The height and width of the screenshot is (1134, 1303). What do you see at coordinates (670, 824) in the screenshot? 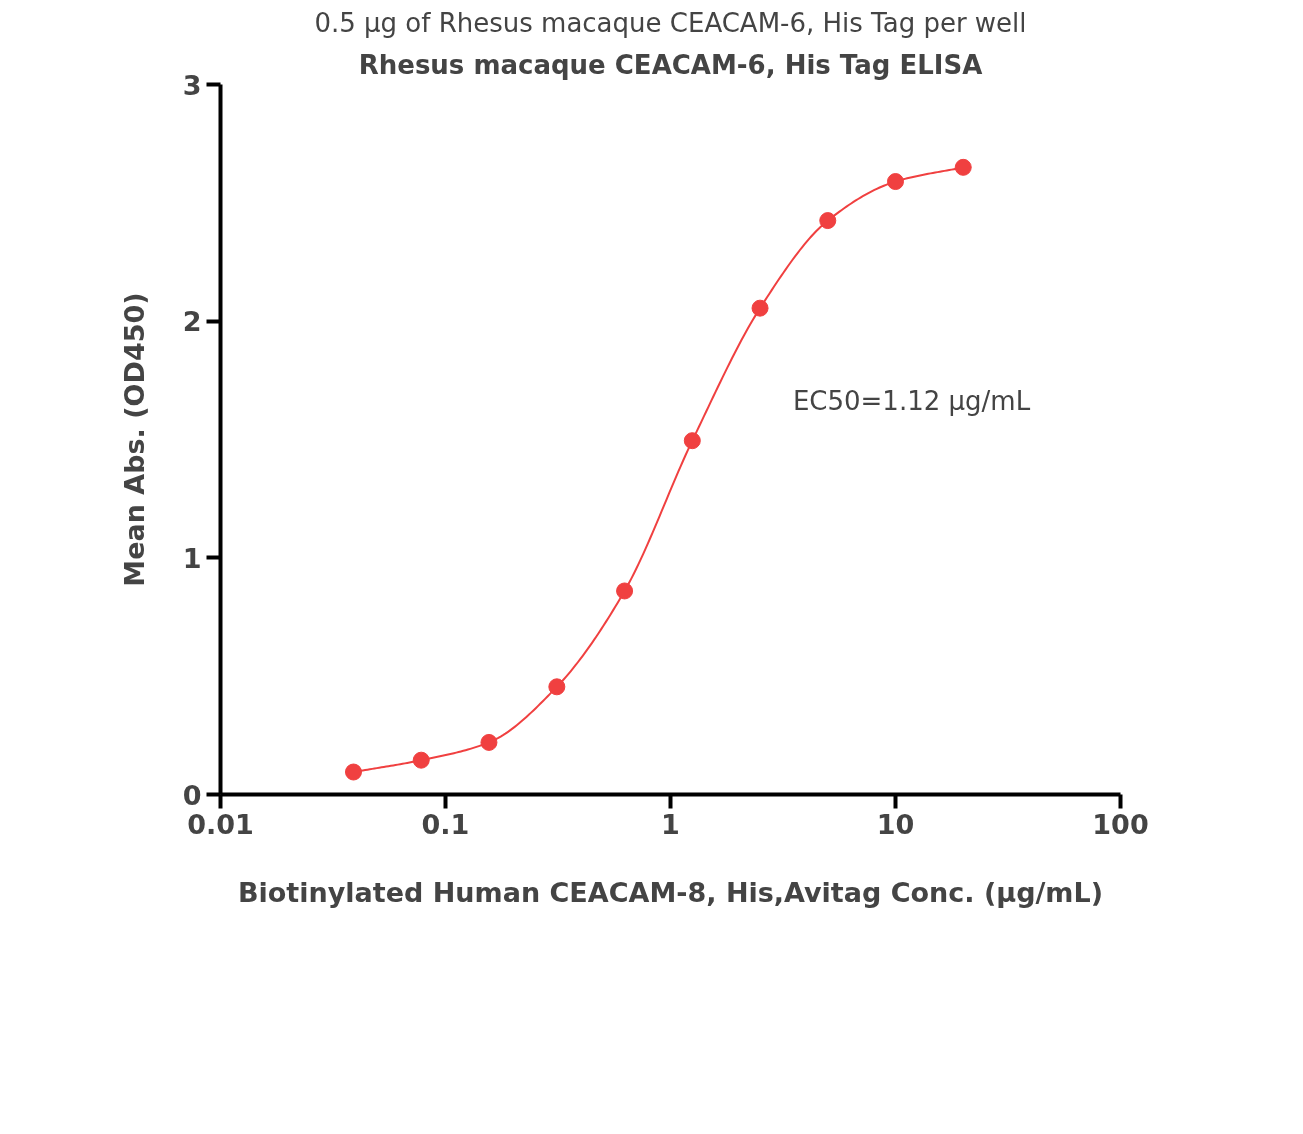
I see `x-tick-label: 1` at bounding box center [670, 824].